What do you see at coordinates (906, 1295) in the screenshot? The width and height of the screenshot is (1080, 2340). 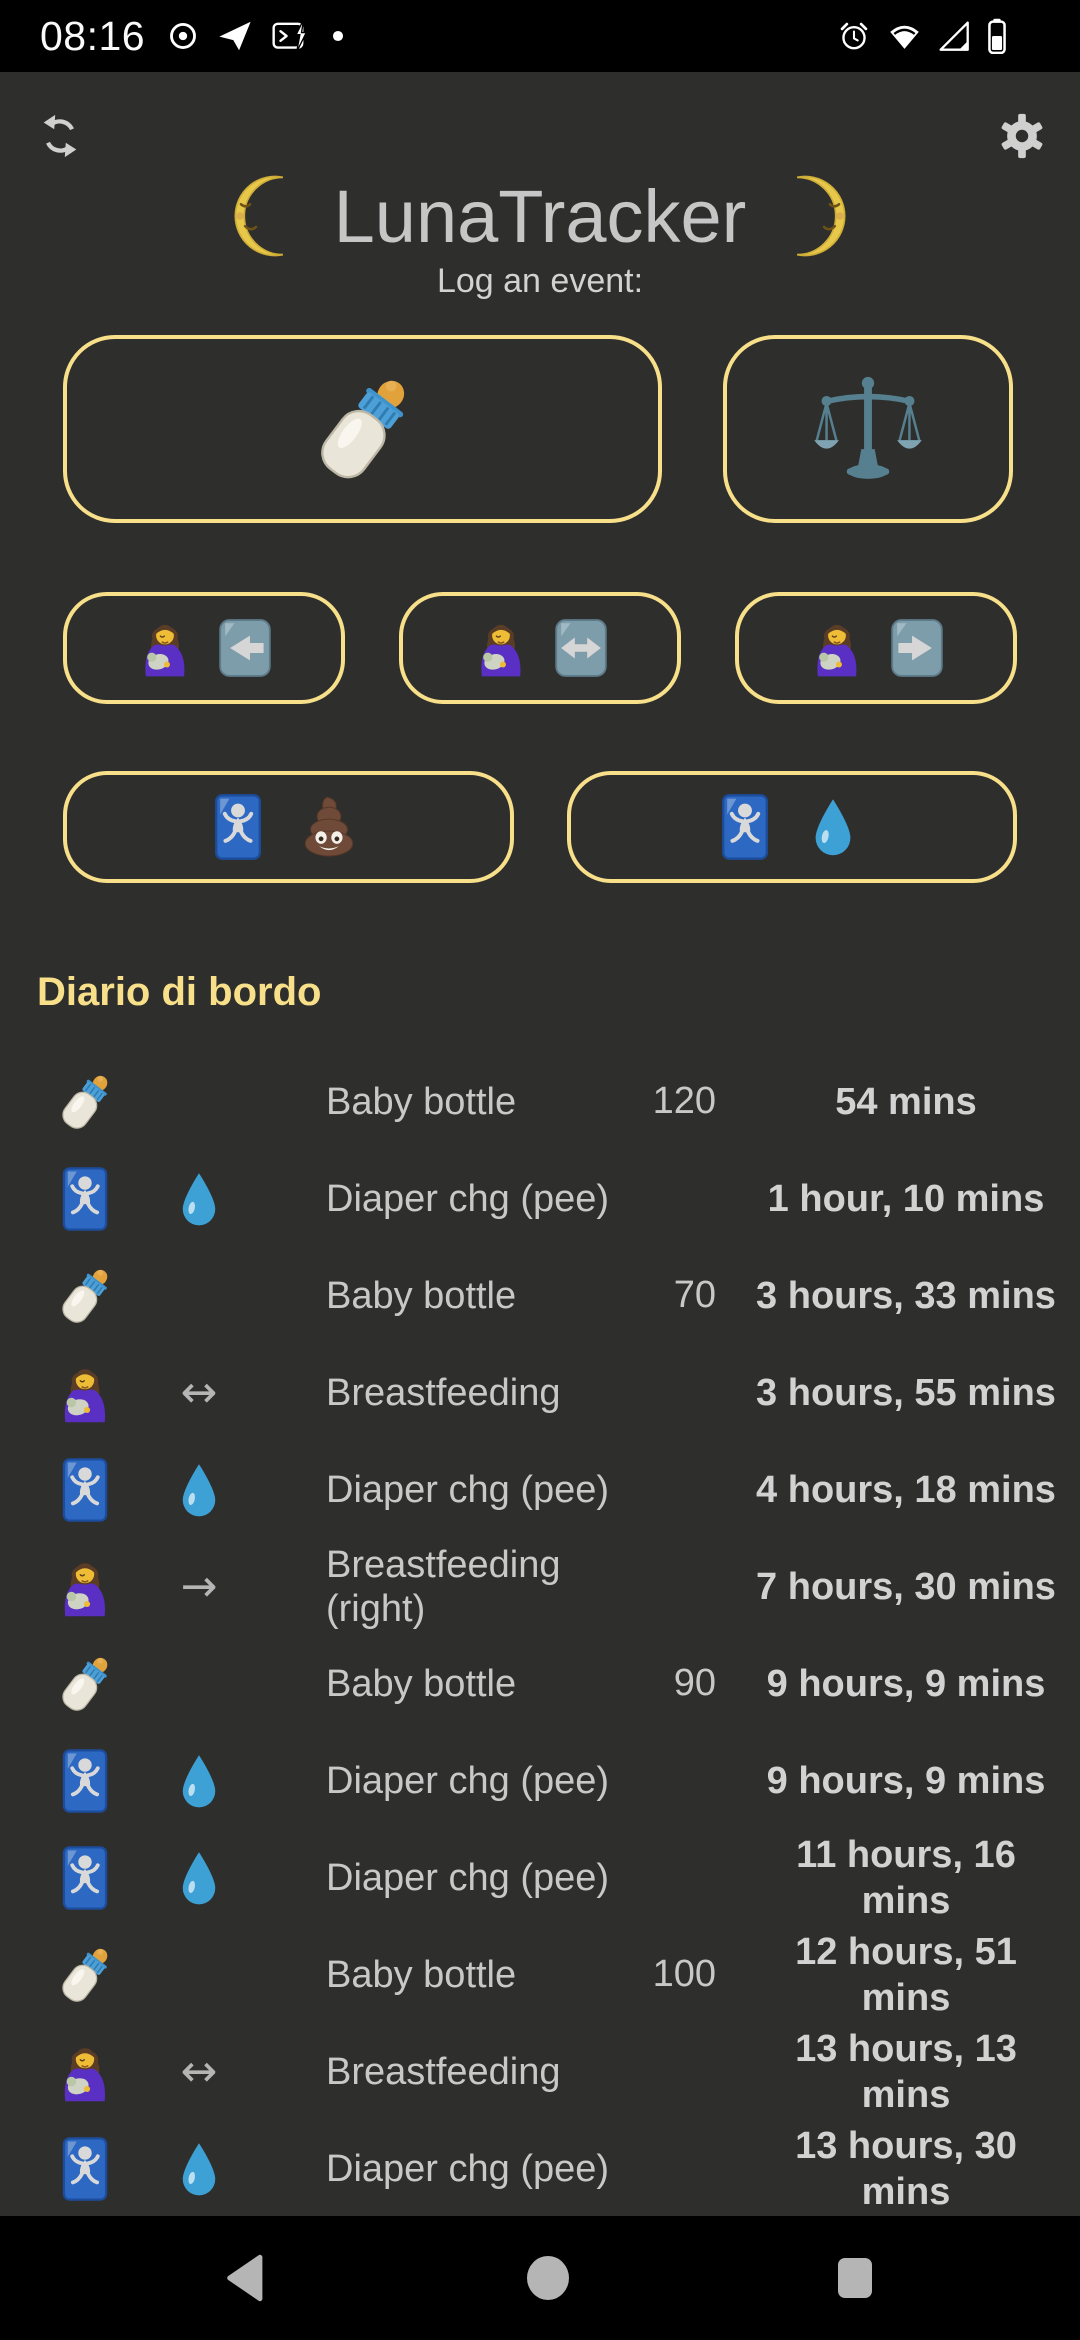 I see `event-elapsed-time: 3 hours, 33 mins` at bounding box center [906, 1295].